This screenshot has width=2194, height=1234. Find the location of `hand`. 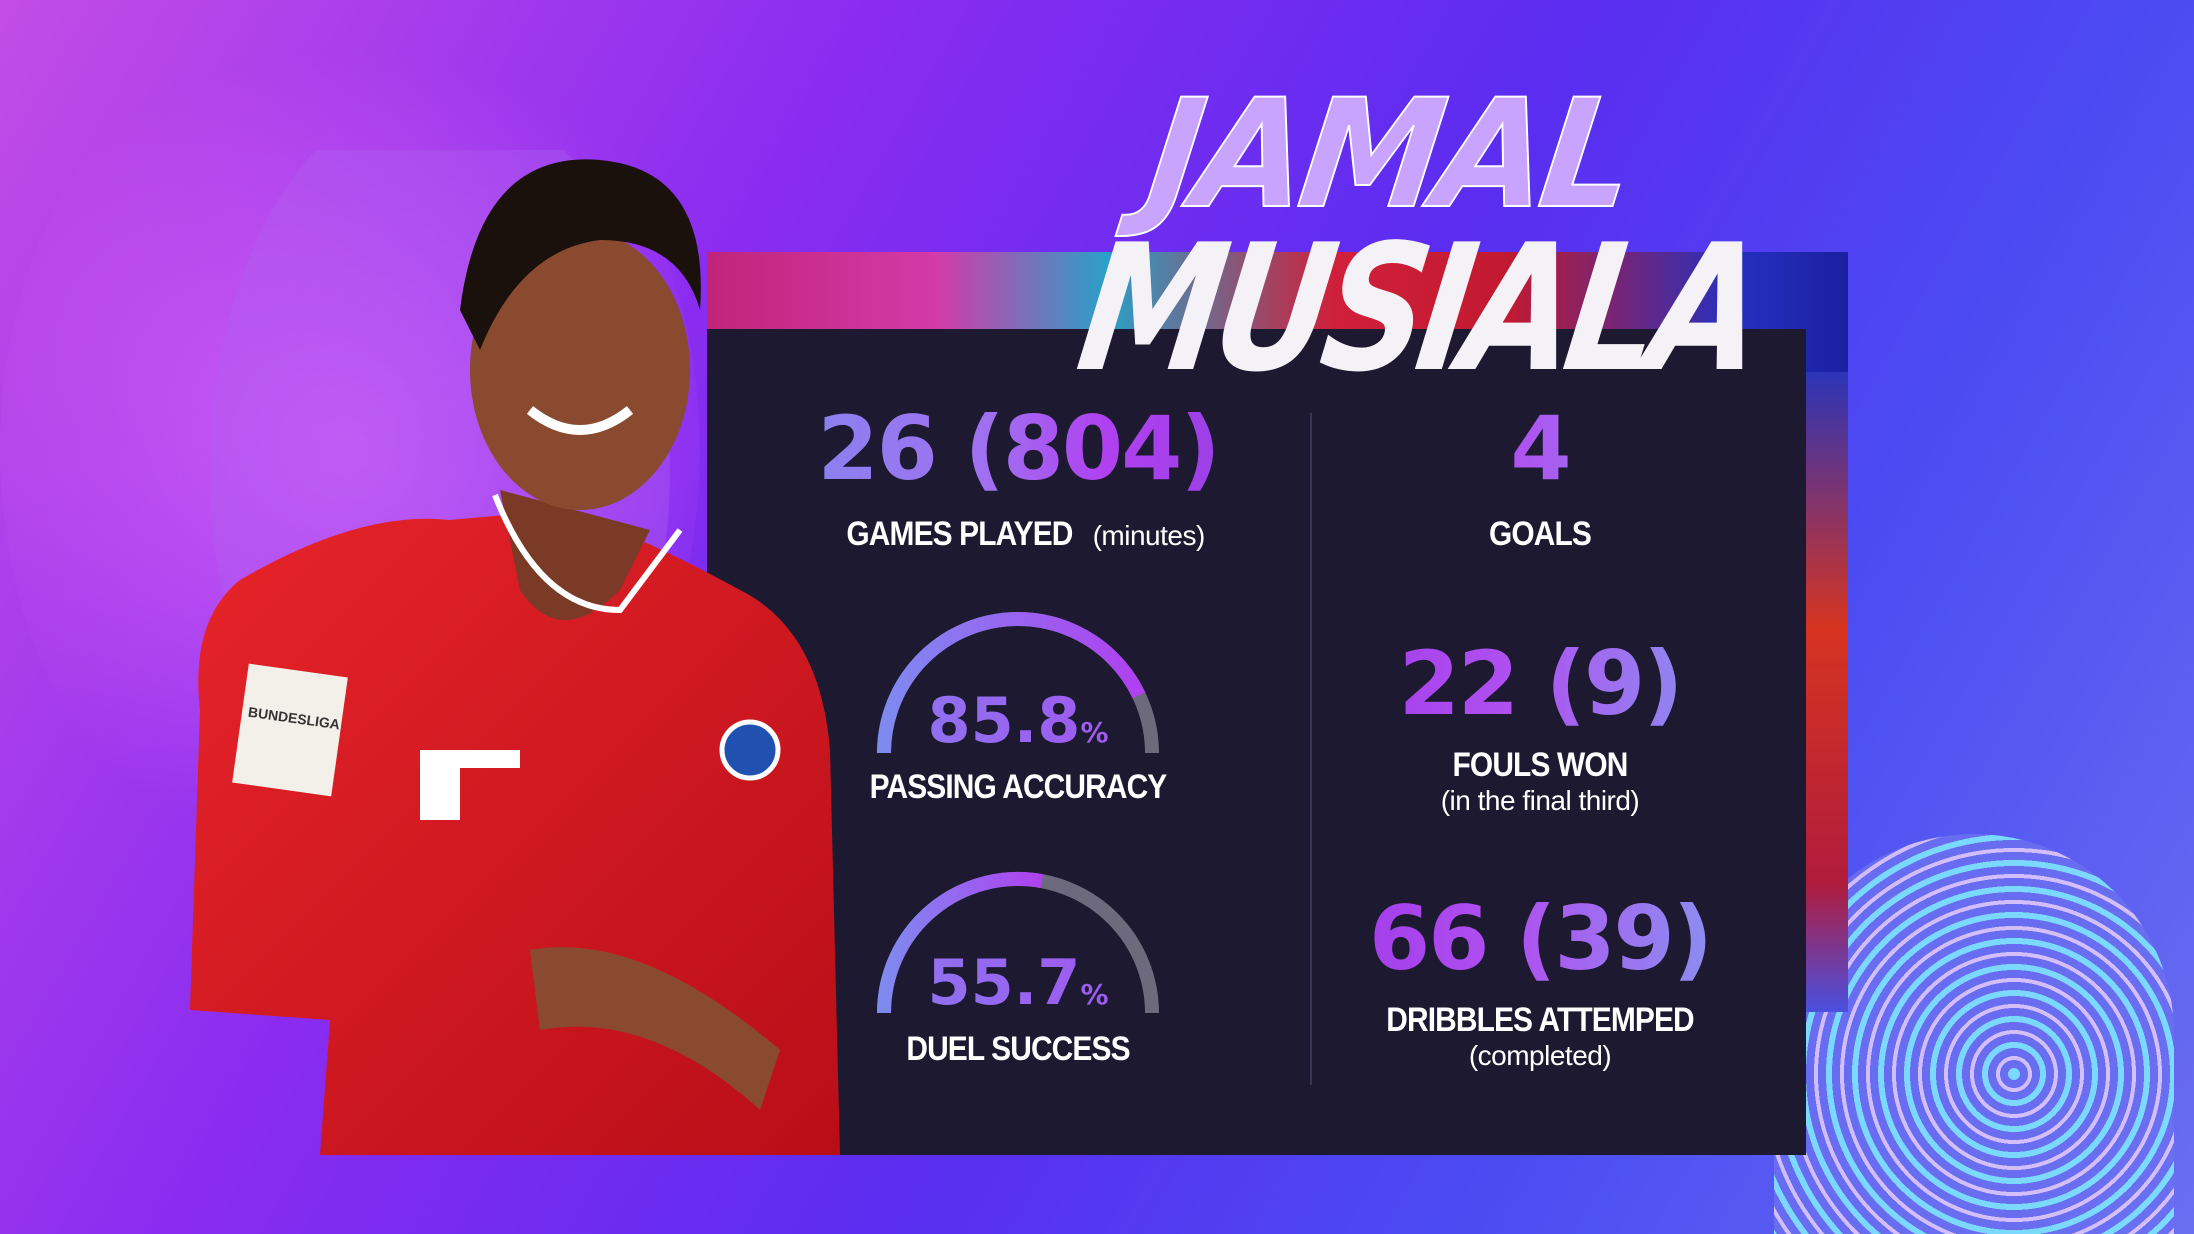

hand is located at coordinates (655, 1028).